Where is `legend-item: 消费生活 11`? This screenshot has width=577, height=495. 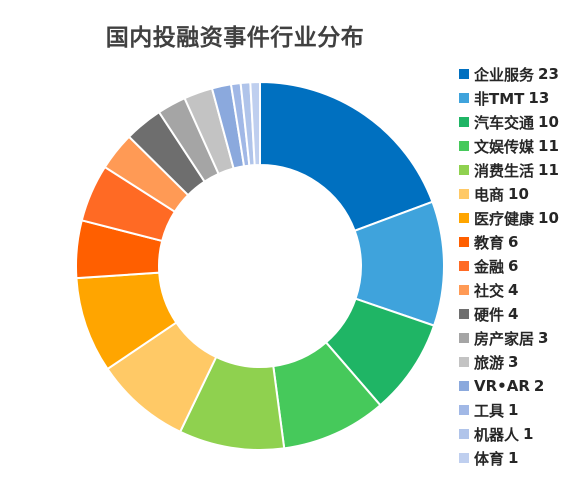
legend-item: 消费生活 11 is located at coordinates (509, 170).